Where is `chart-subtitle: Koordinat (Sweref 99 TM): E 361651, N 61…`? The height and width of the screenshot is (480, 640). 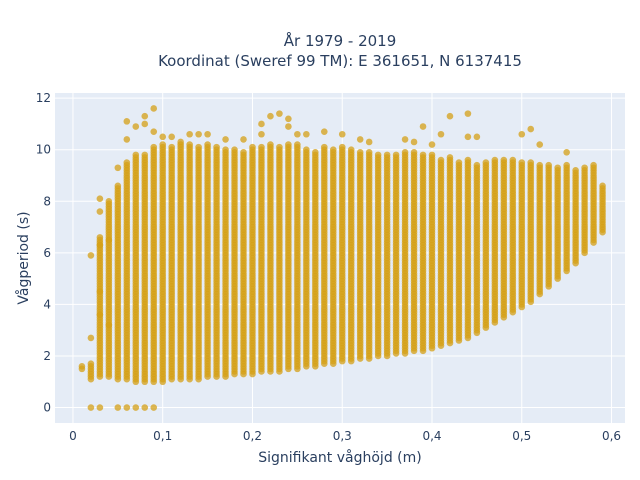
chart-subtitle: Koordinat (Sweref 99 TM): E 361651, N 61… is located at coordinates (340, 61).